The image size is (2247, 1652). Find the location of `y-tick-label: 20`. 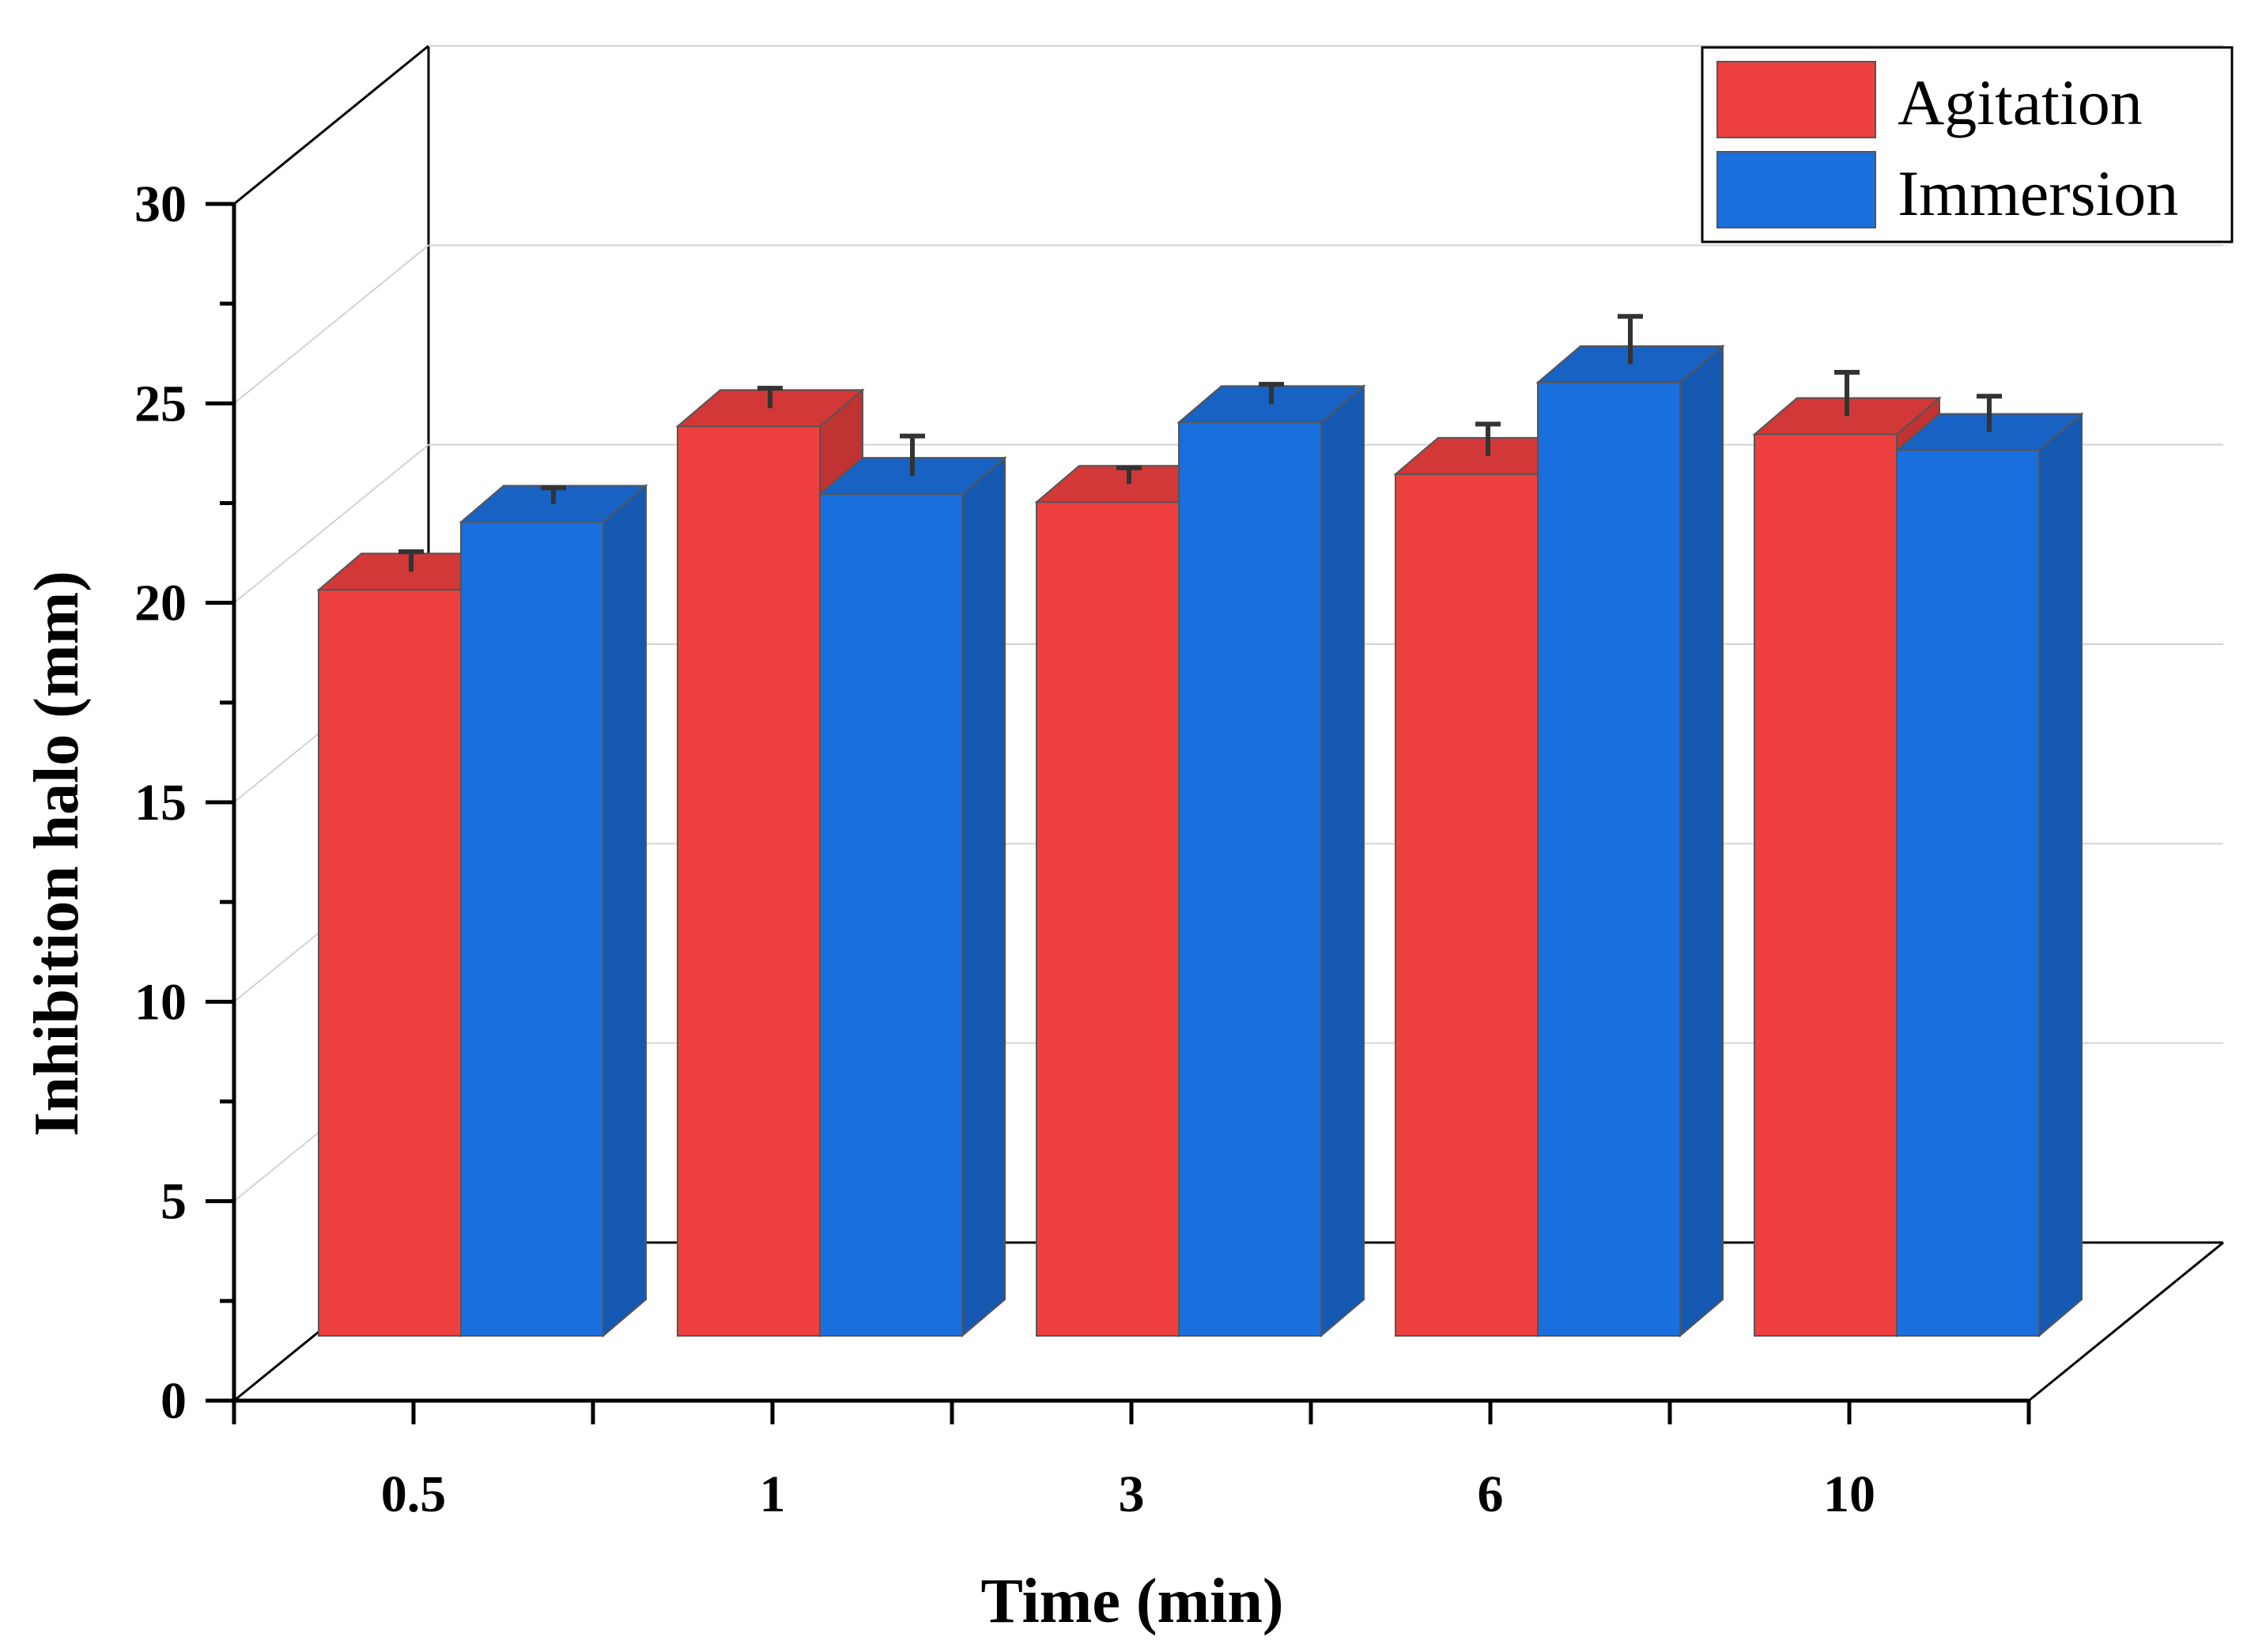

y-tick-label: 20 is located at coordinates (160, 603).